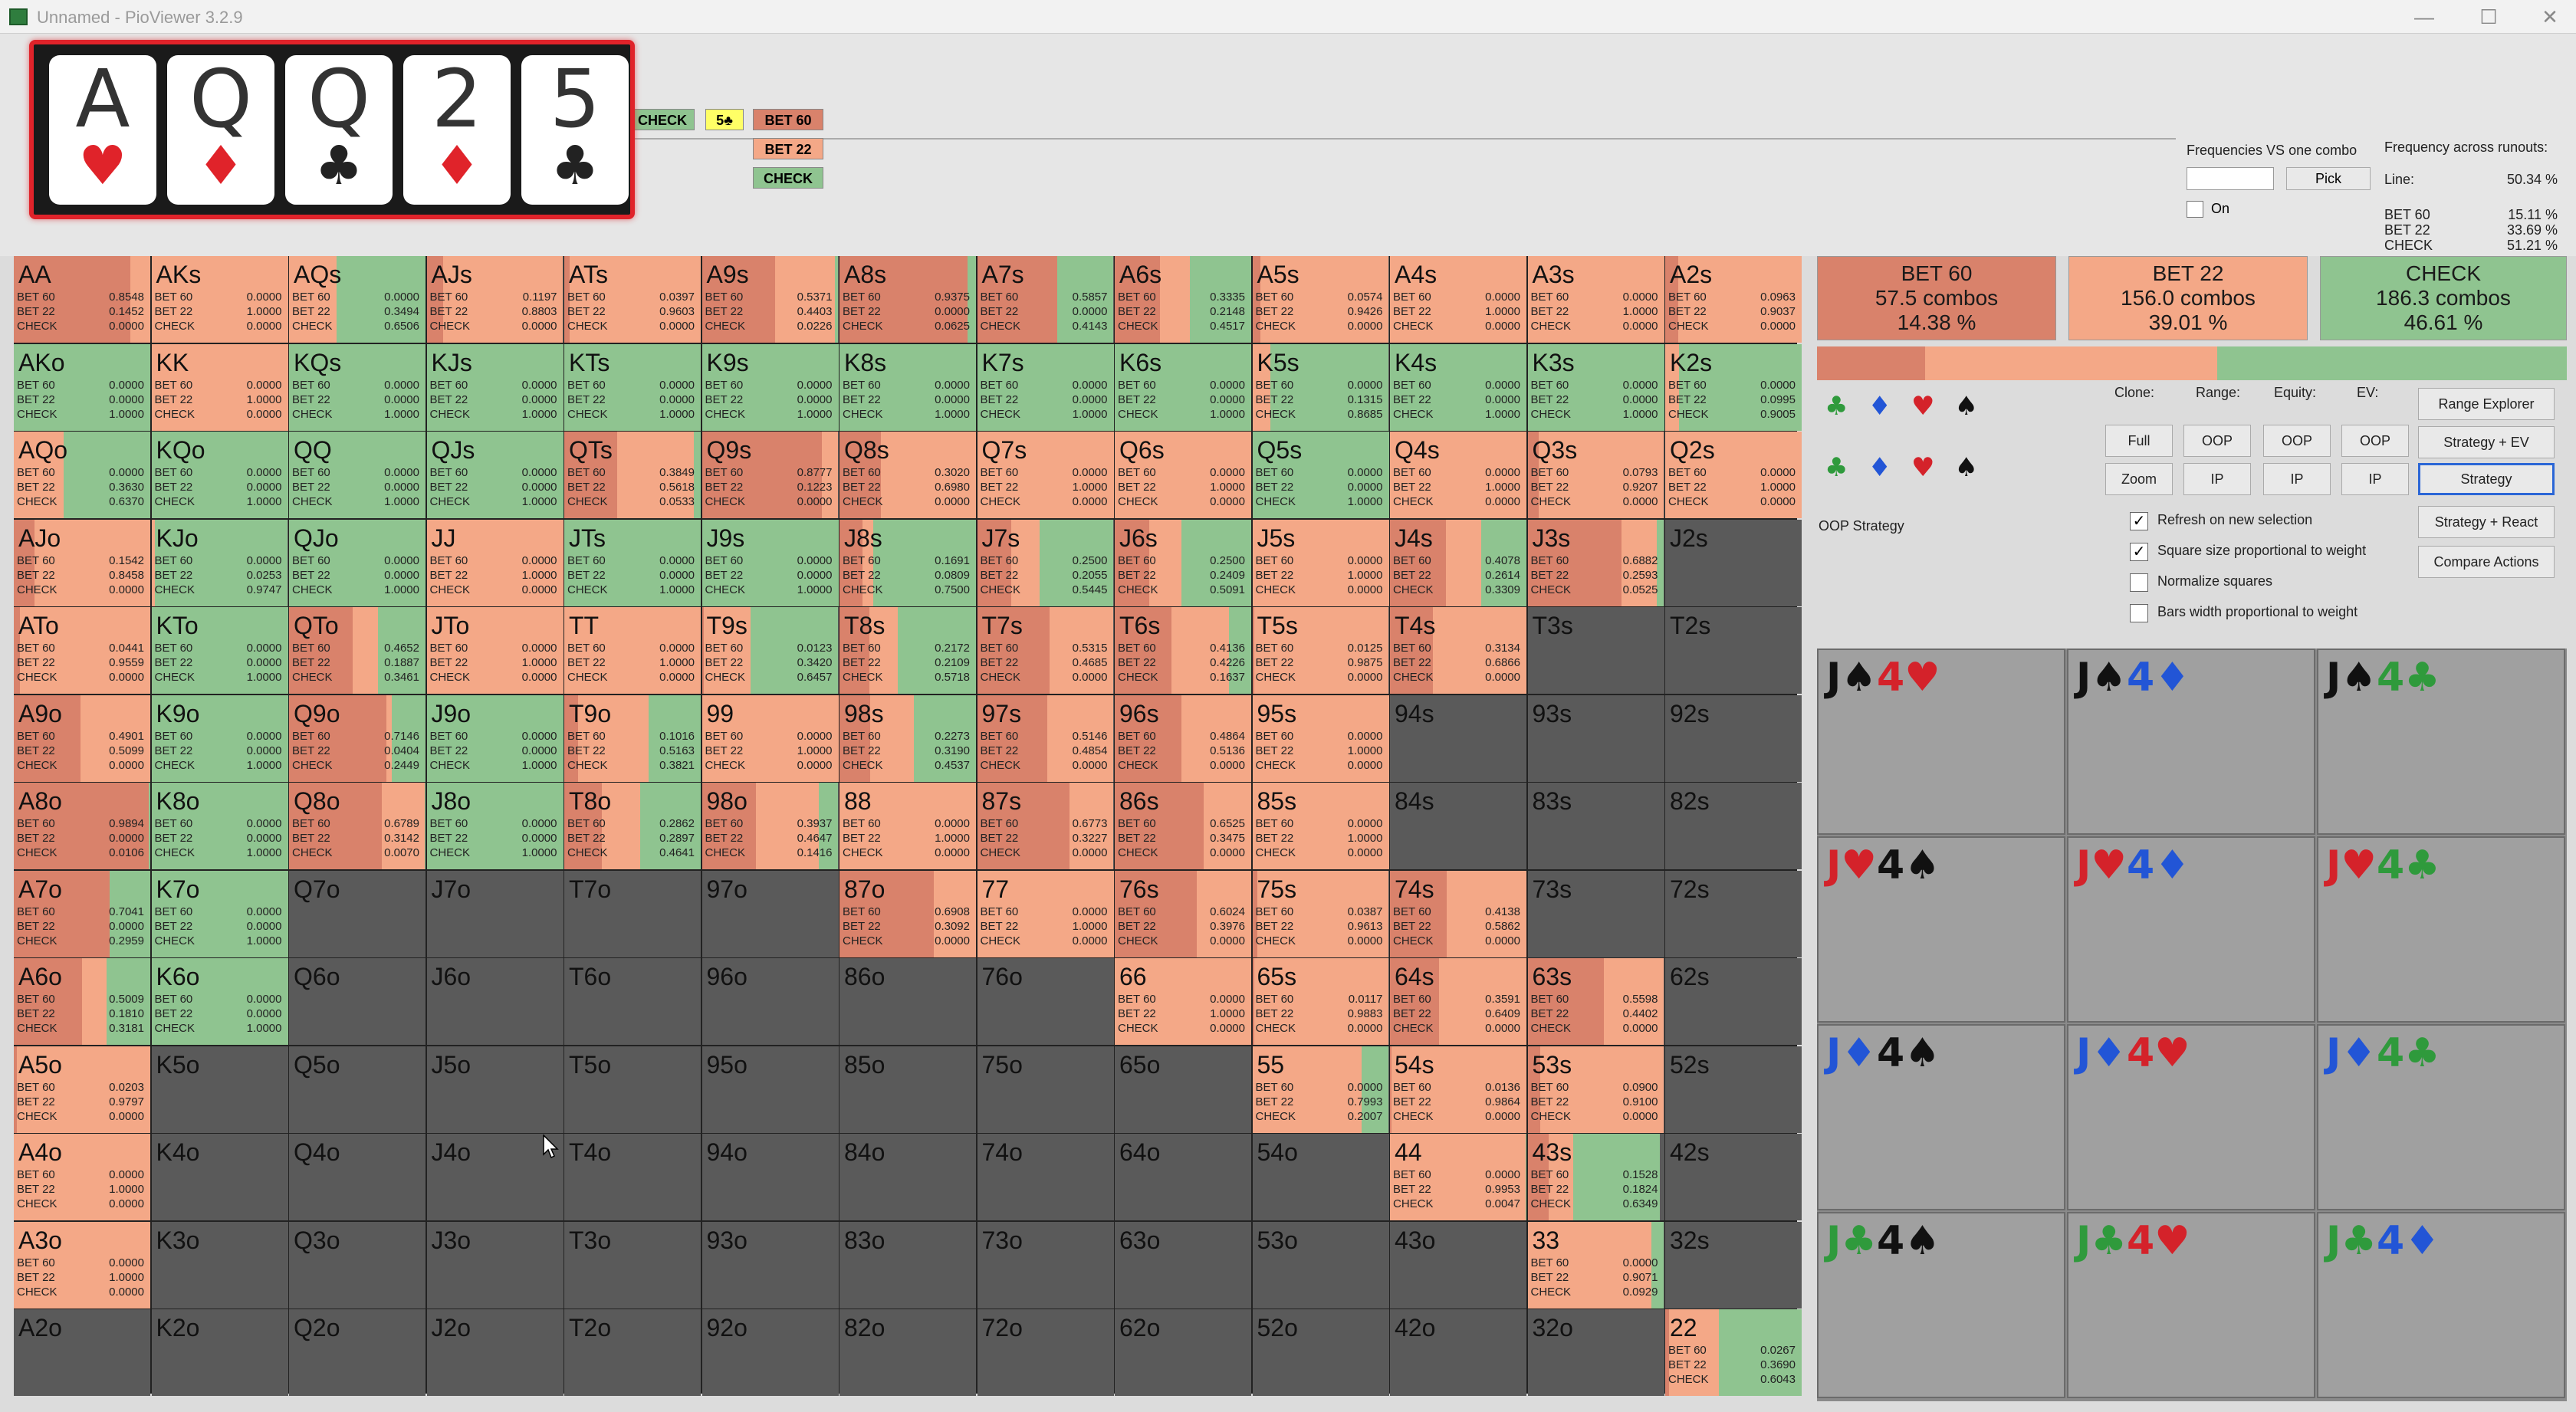 This screenshot has height=1412, width=2576. What do you see at coordinates (1183, 913) in the screenshot?
I see `hand-cell: 76s BET 60 0.6024 BET 22 0.3976 CHECK 0.0000` at bounding box center [1183, 913].